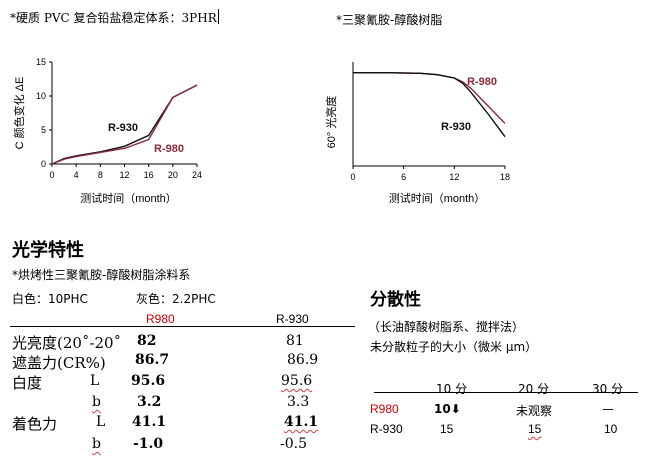  What do you see at coordinates (173, 175) in the screenshot?
I see `x-tick-label: 20` at bounding box center [173, 175].